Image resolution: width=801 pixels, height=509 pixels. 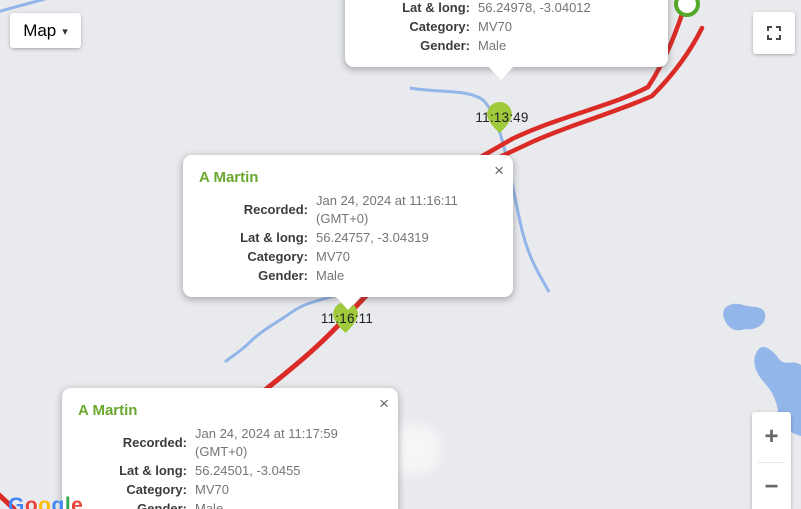 I want to click on zoom-control: + −, so click(x=771, y=460).